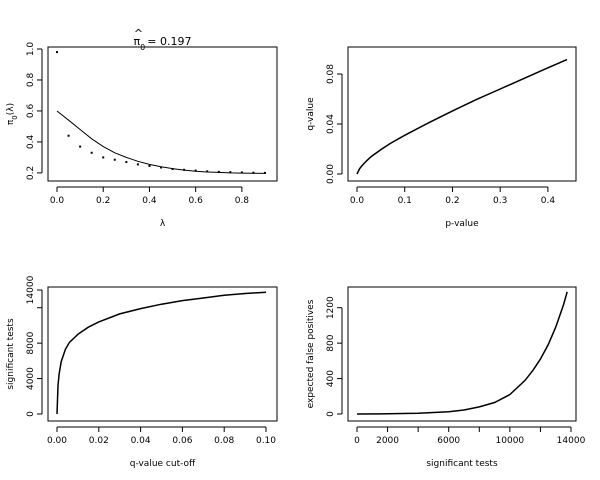 The width and height of the screenshot is (600, 480). I want to click on y-tick-label: 400, so click(331, 378).